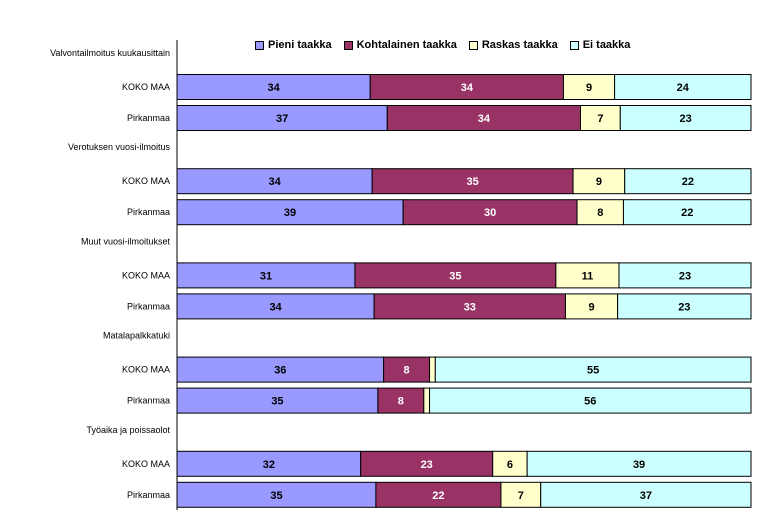  What do you see at coordinates (136, 336) in the screenshot?
I see `group-label: Matalapalkkatuki` at bounding box center [136, 336].